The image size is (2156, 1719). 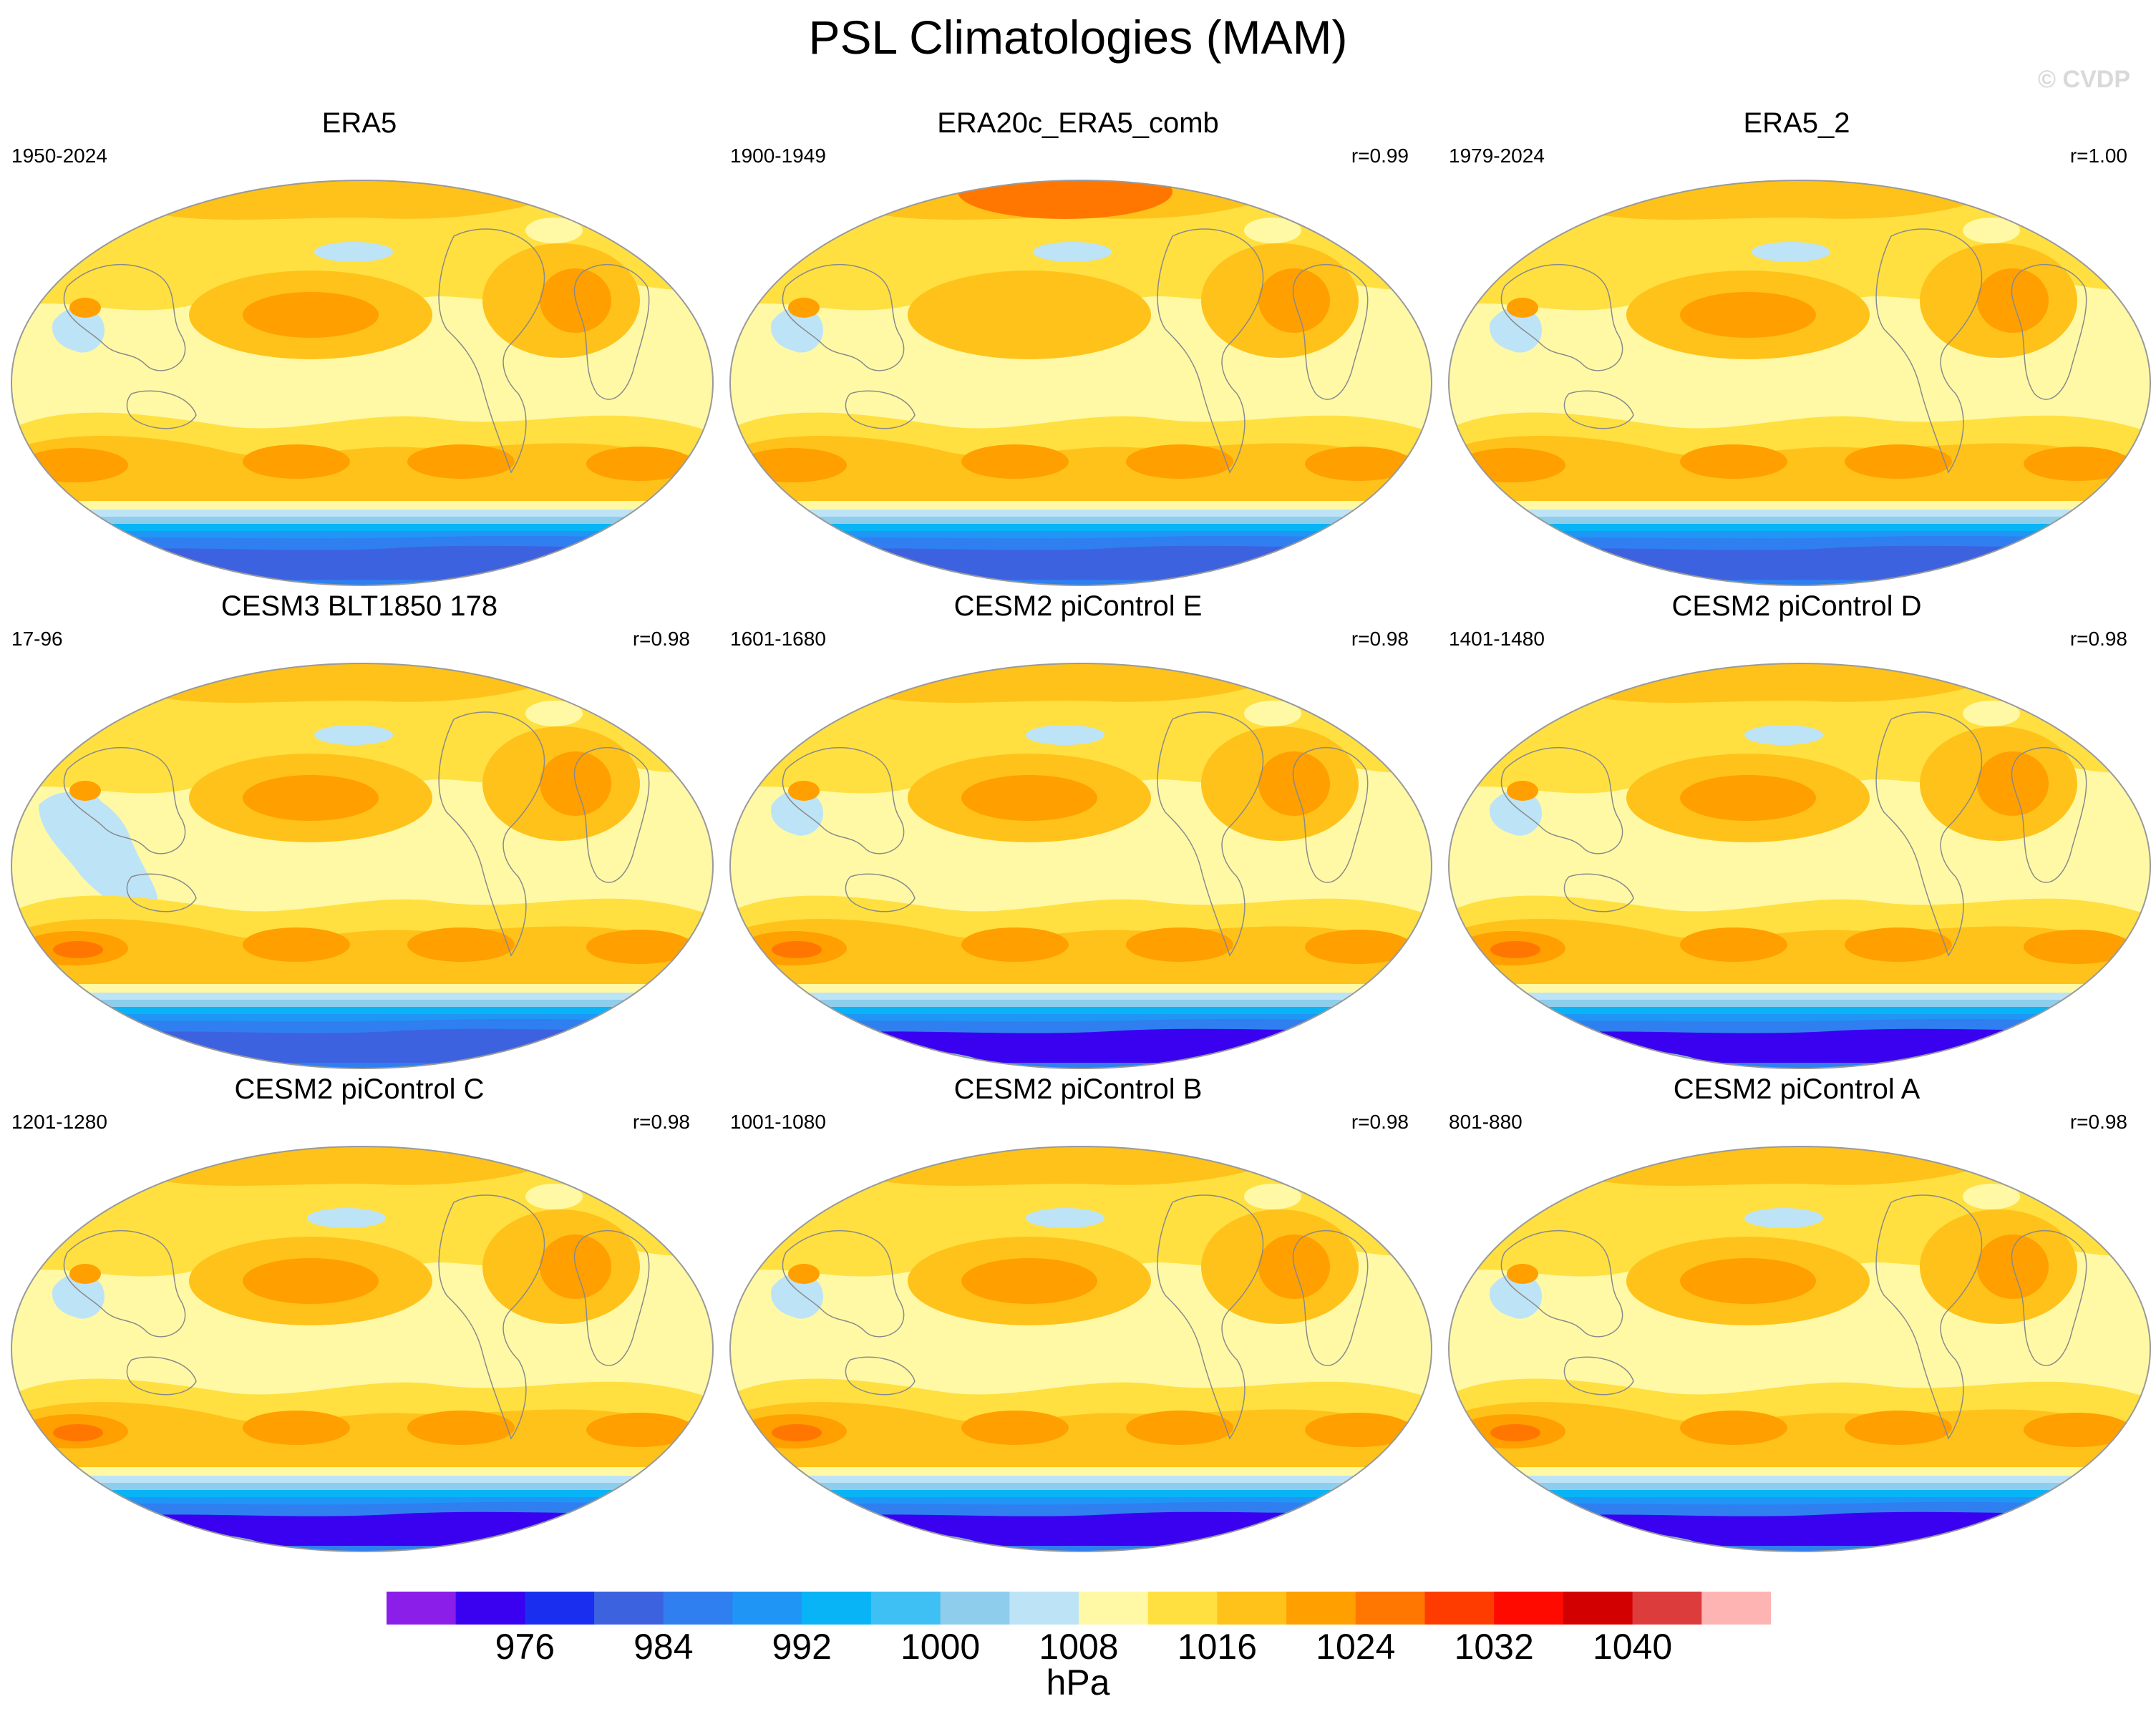 What do you see at coordinates (1494, 1647) in the screenshot?
I see `colorbar-tick-label: 1032` at bounding box center [1494, 1647].